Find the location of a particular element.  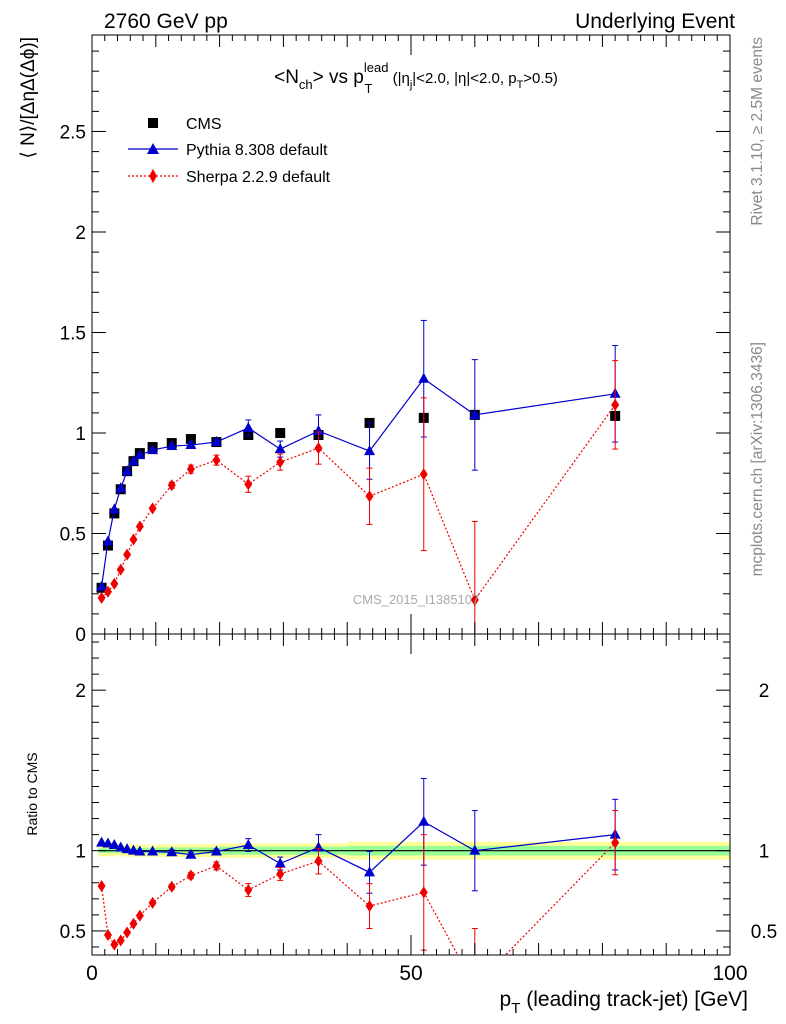

ratio-ytick-label-left-2: 2 is located at coordinates (80, 691).